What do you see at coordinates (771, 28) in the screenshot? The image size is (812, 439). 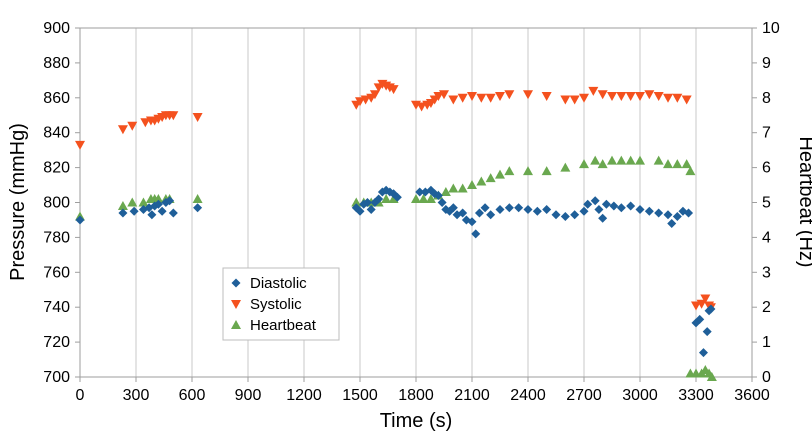 I see `y2-tick-label: 10` at bounding box center [771, 28].